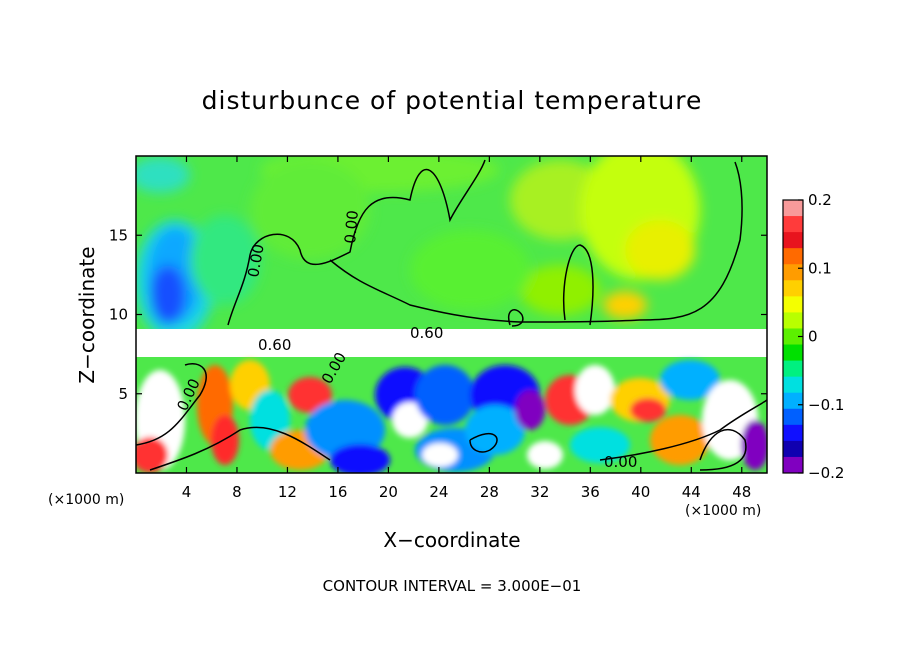  Describe the element at coordinates (590, 492) in the screenshot. I see `x-tick-label: 36` at that location.